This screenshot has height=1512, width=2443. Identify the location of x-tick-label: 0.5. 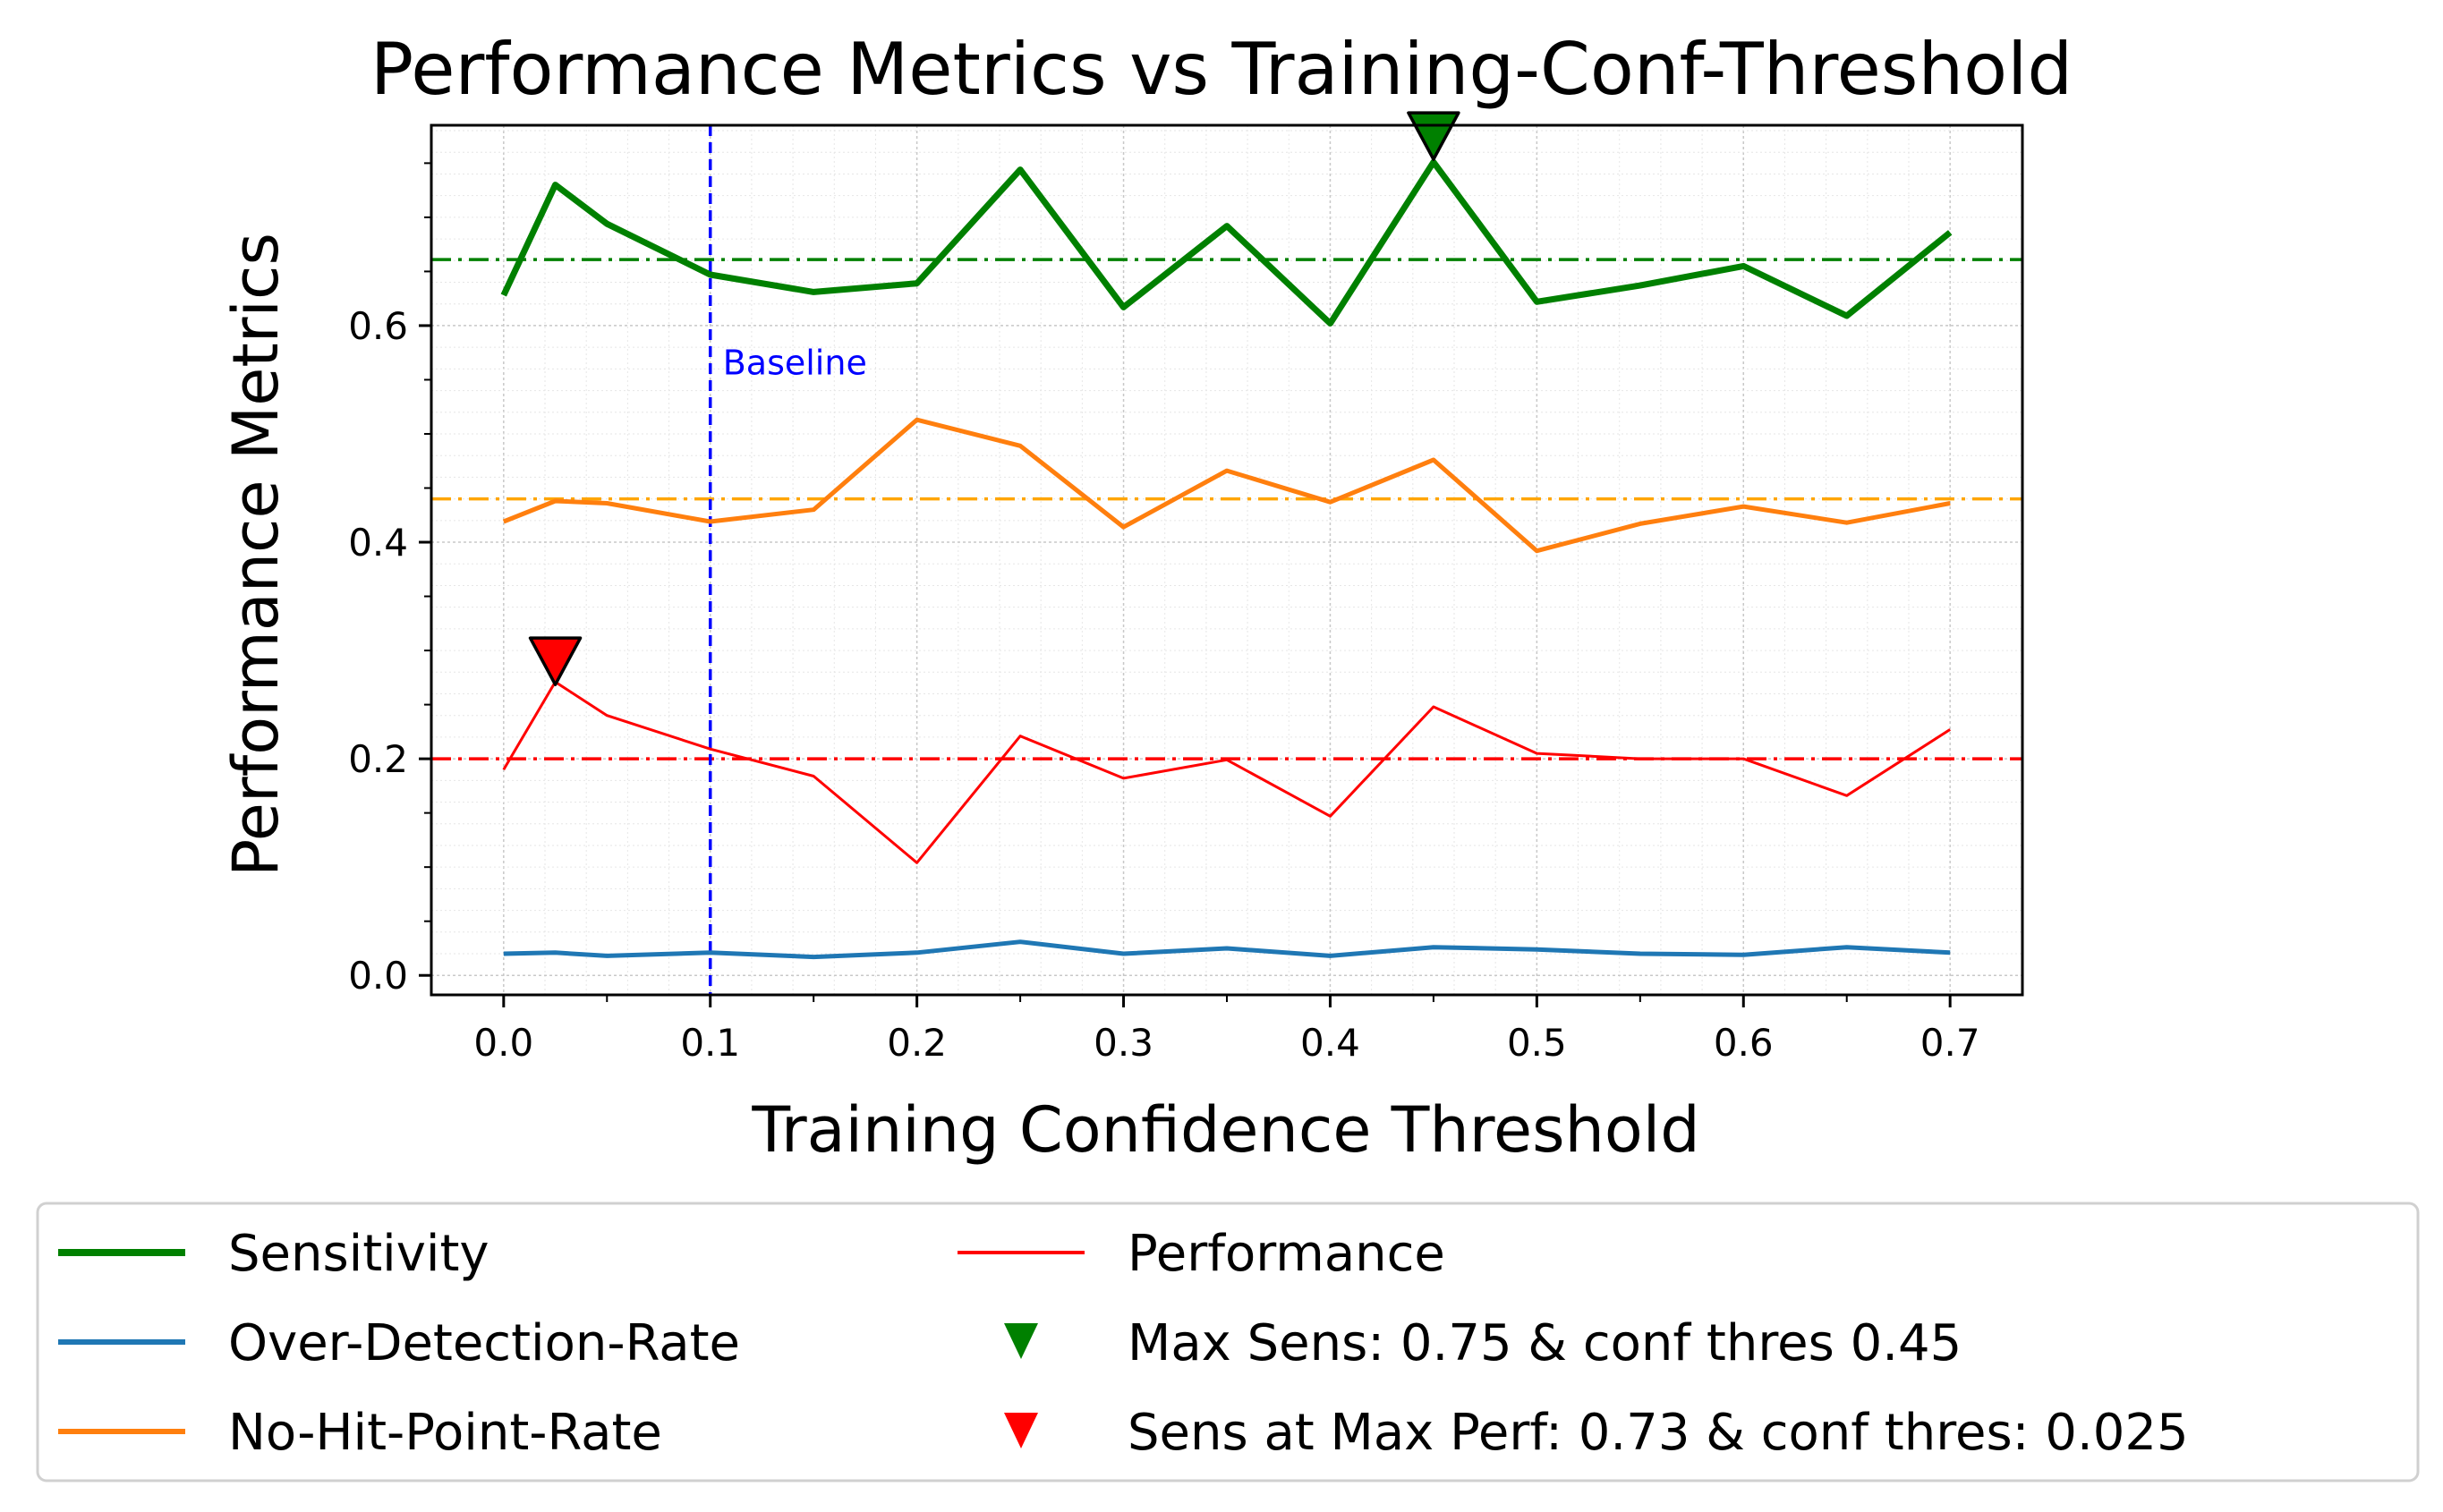
(1537, 1043).